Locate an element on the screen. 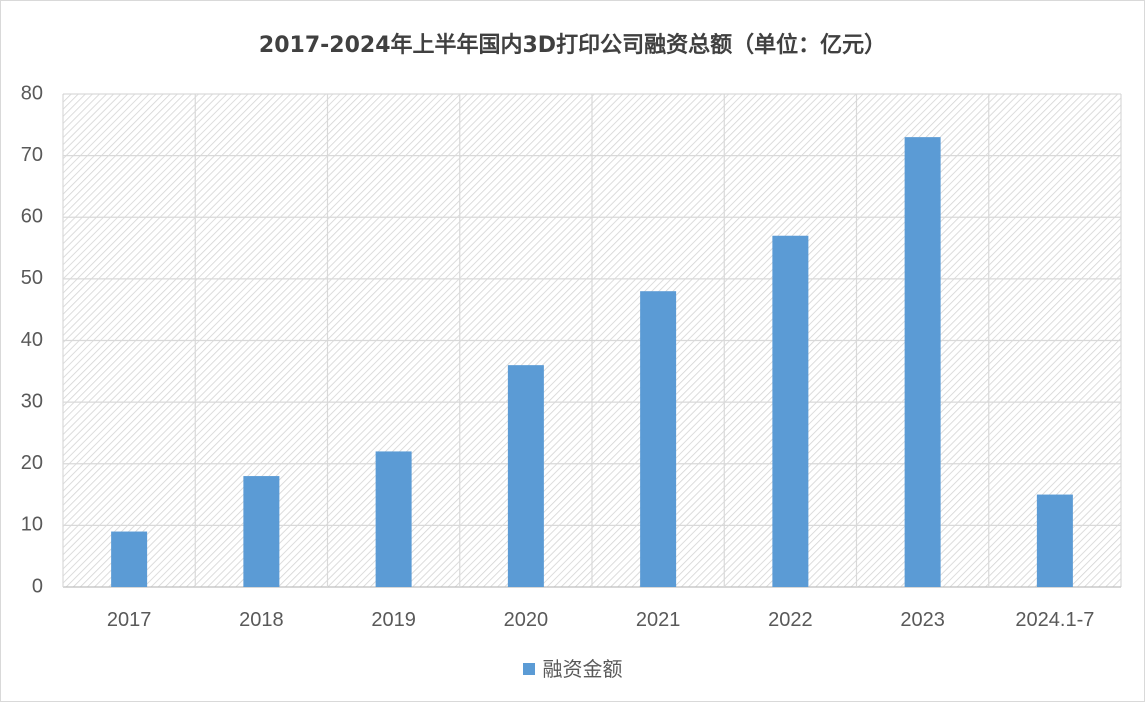  y-tick-label: 60 is located at coordinates (32, 217).